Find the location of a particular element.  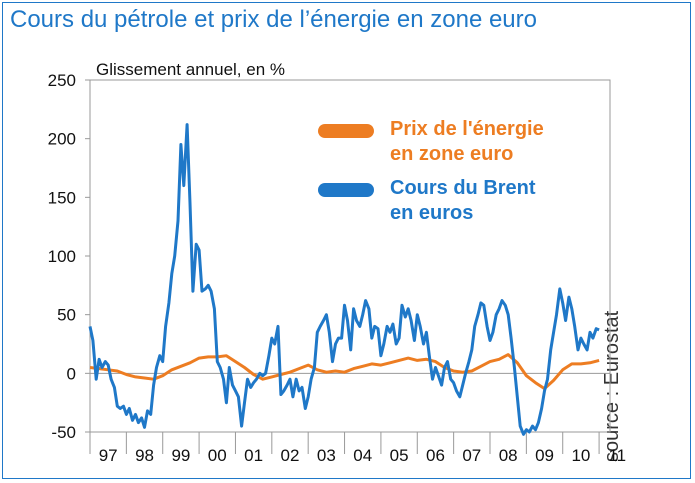

x-tick-label: 07 is located at coordinates (471, 455).